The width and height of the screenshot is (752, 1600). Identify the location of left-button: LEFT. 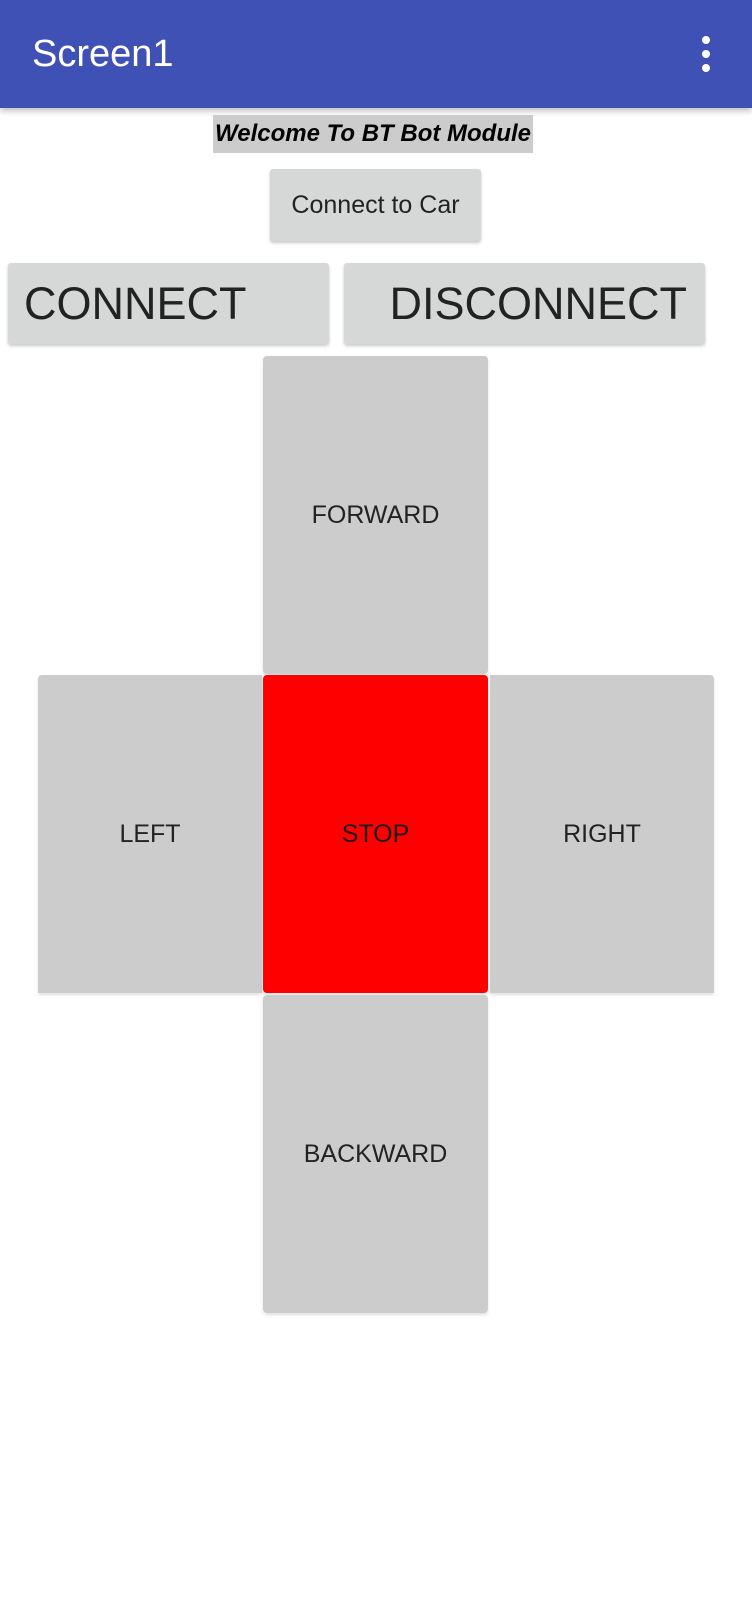
(150, 834).